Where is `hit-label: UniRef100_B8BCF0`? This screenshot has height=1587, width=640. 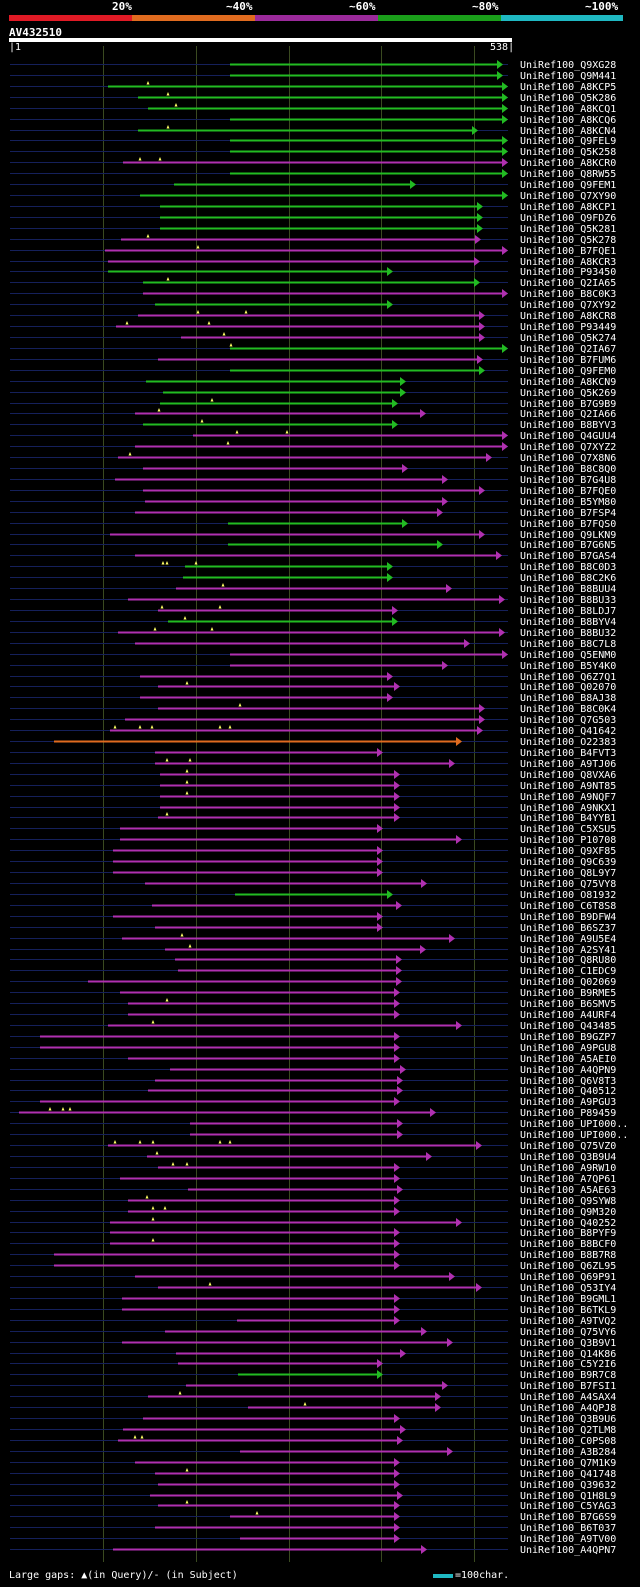 hit-label: UniRef100_B8BCF0 is located at coordinates (568, 1244).